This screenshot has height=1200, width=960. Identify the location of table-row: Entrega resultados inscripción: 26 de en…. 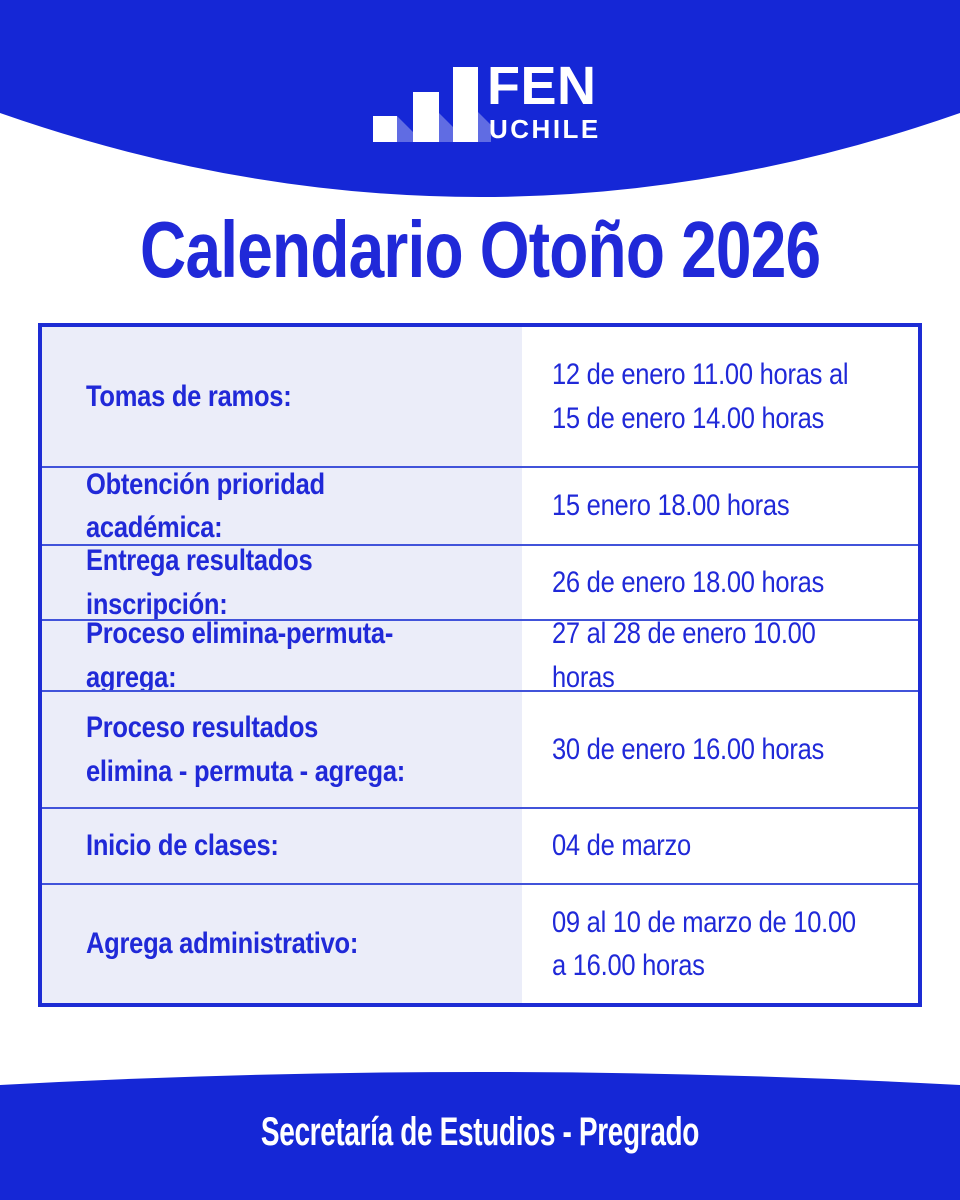
(480, 581).